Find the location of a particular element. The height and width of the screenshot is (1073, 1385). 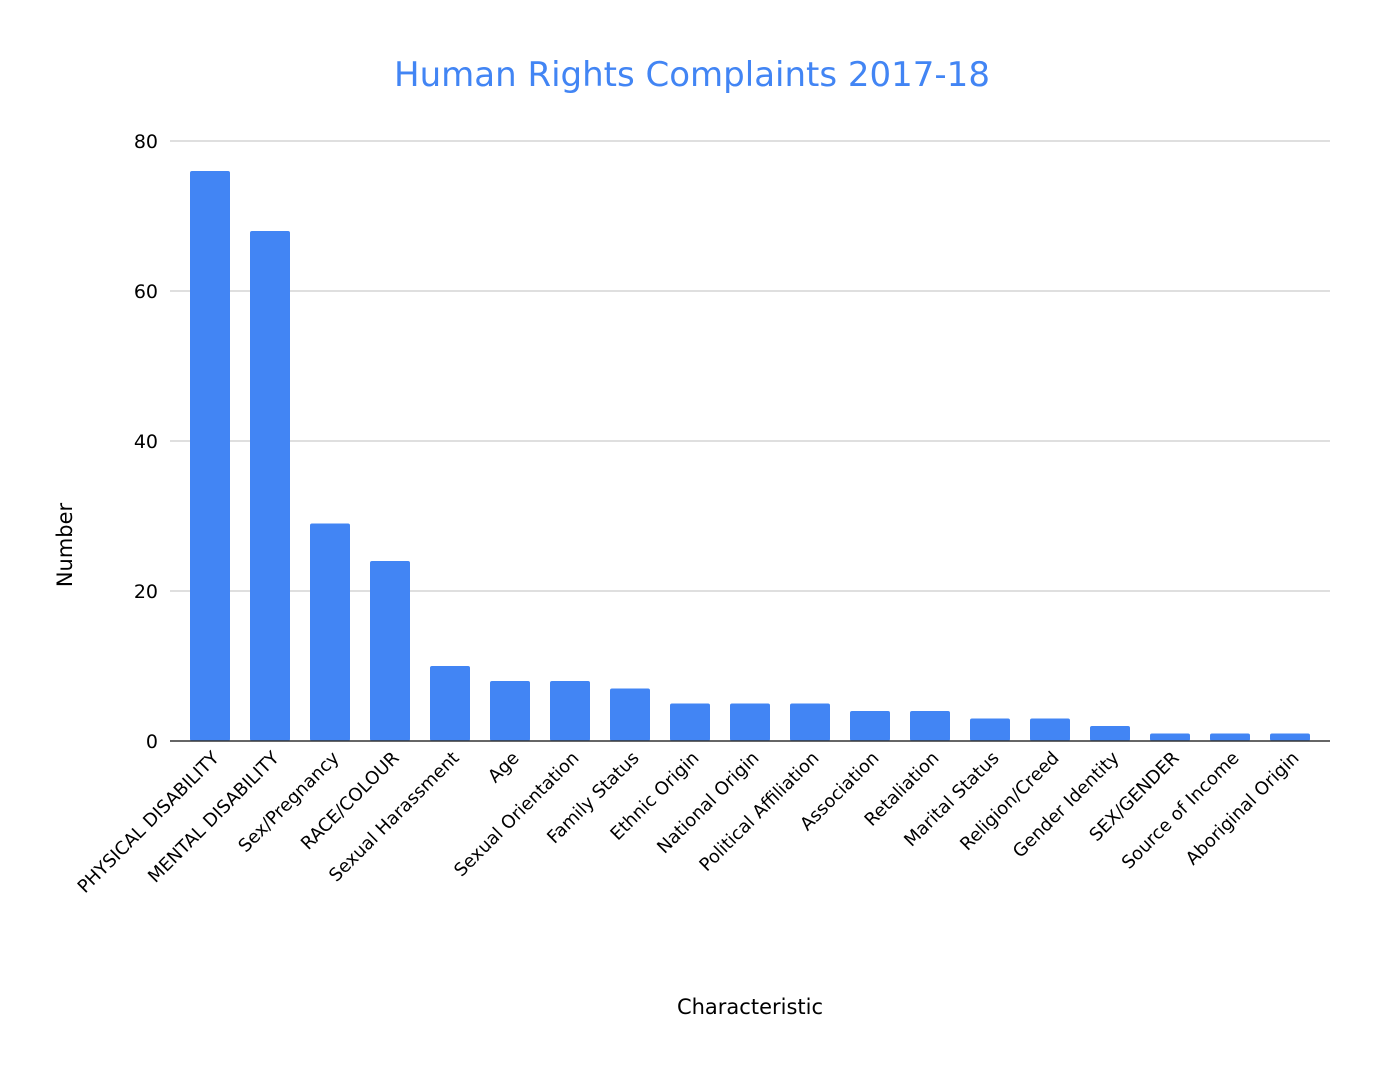

y-tick-label: 60 is located at coordinates (146, 292).